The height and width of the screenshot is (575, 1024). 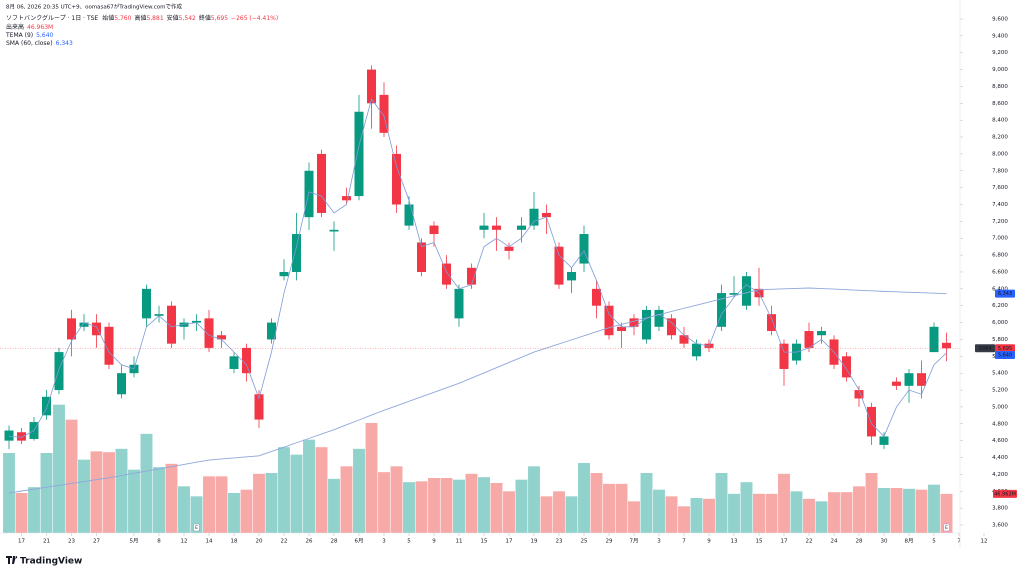 I want to click on x-tick-label: 22, so click(x=284, y=542).